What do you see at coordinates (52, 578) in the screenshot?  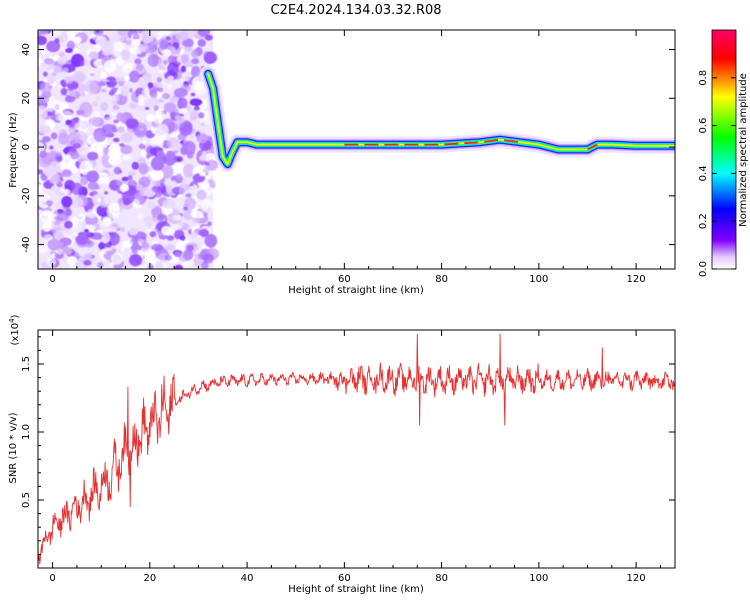 I see `x-tick-label: 0` at bounding box center [52, 578].